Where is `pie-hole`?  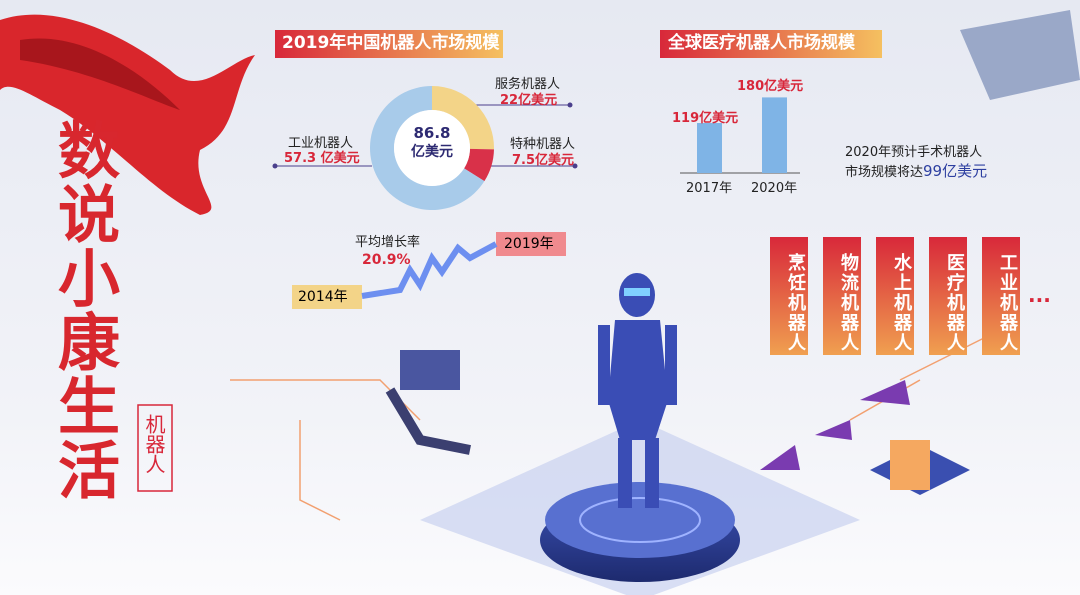 pie-hole is located at coordinates (432, 148).